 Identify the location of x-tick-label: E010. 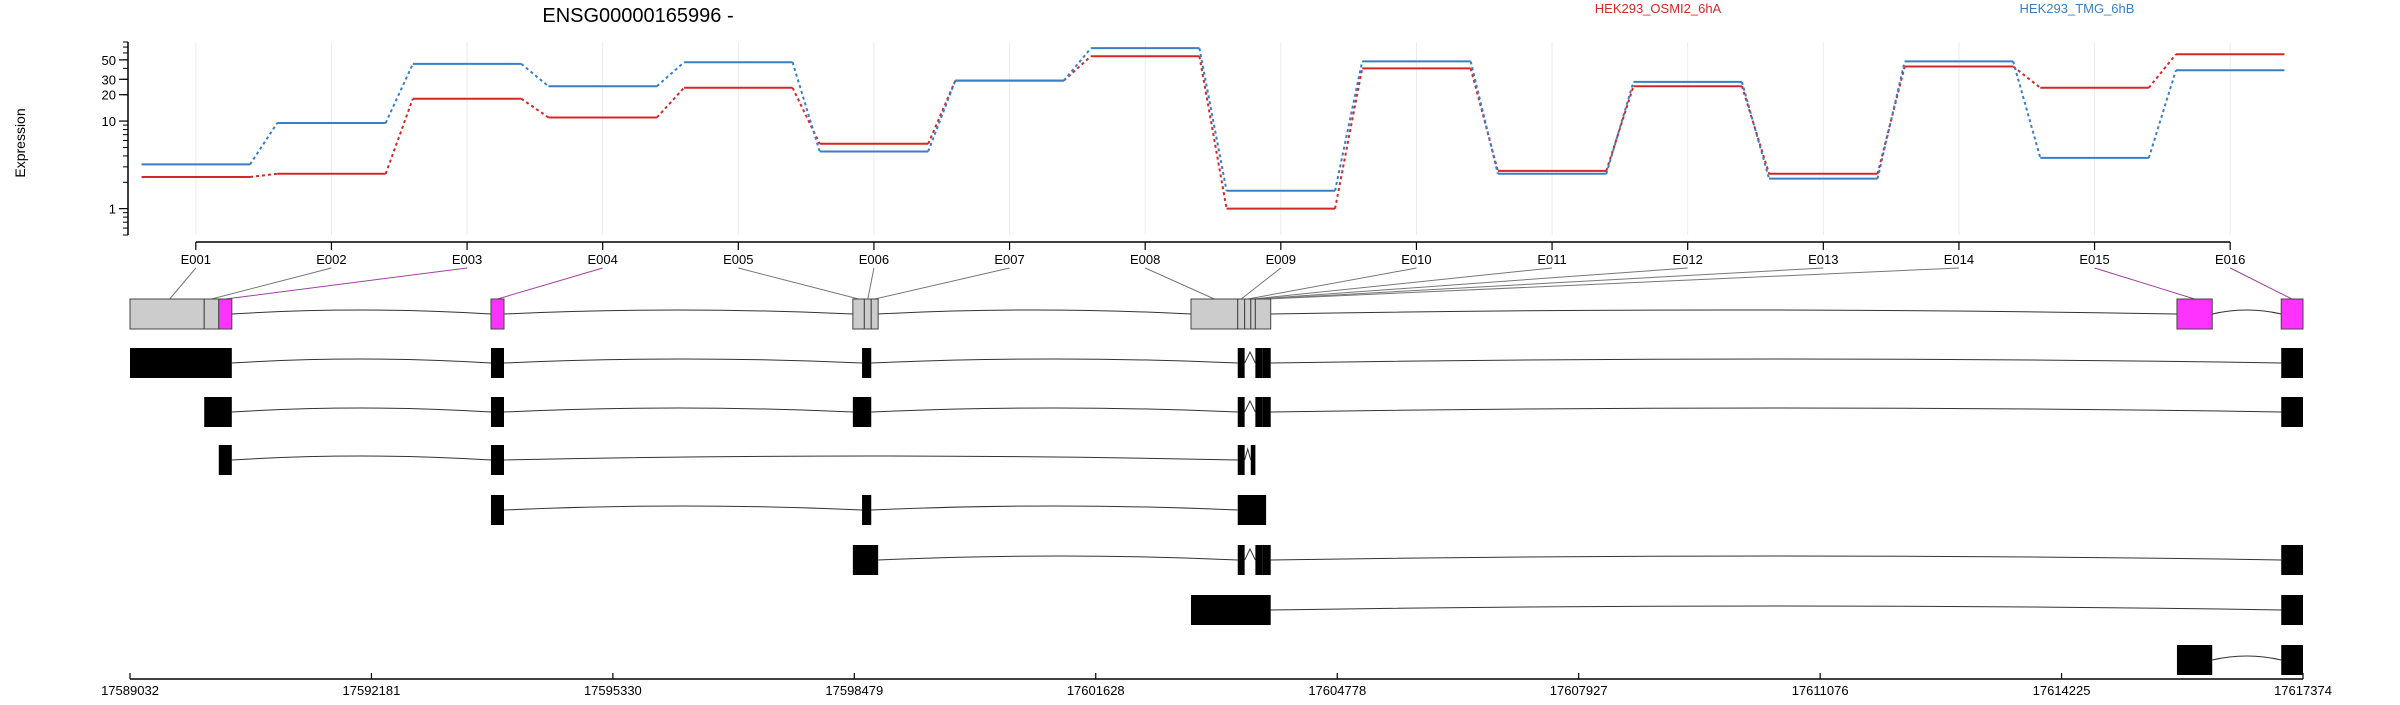
(1416, 259).